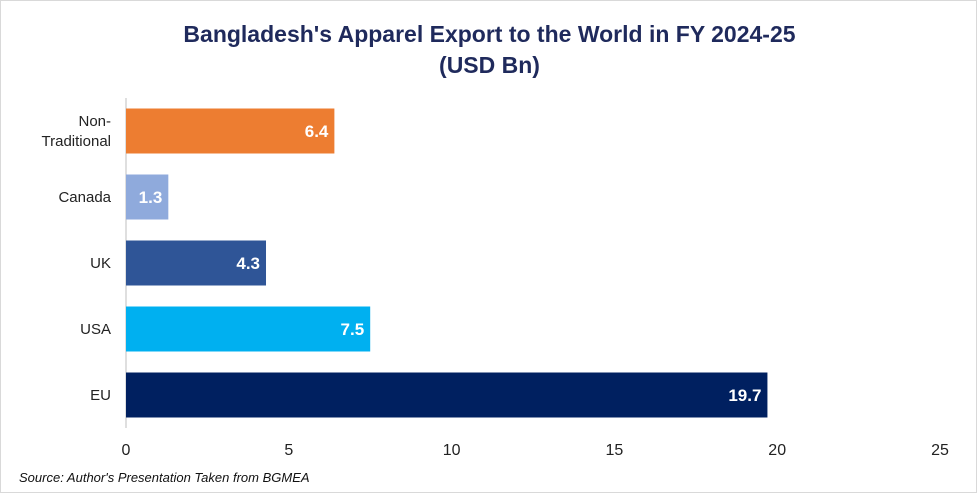 The width and height of the screenshot is (977, 493). I want to click on bar-eu, so click(447, 395).